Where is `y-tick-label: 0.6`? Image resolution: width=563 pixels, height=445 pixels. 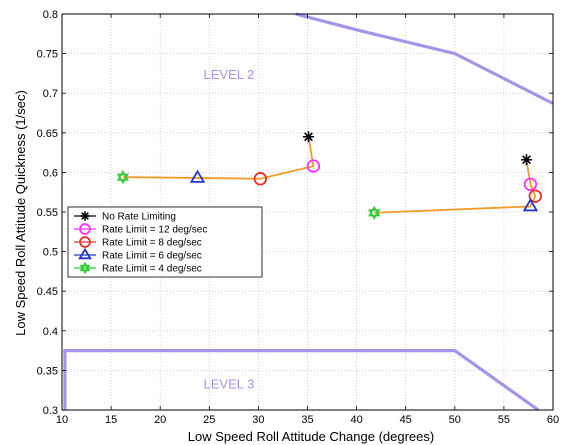
y-tick-label: 0.6 is located at coordinates (50, 173).